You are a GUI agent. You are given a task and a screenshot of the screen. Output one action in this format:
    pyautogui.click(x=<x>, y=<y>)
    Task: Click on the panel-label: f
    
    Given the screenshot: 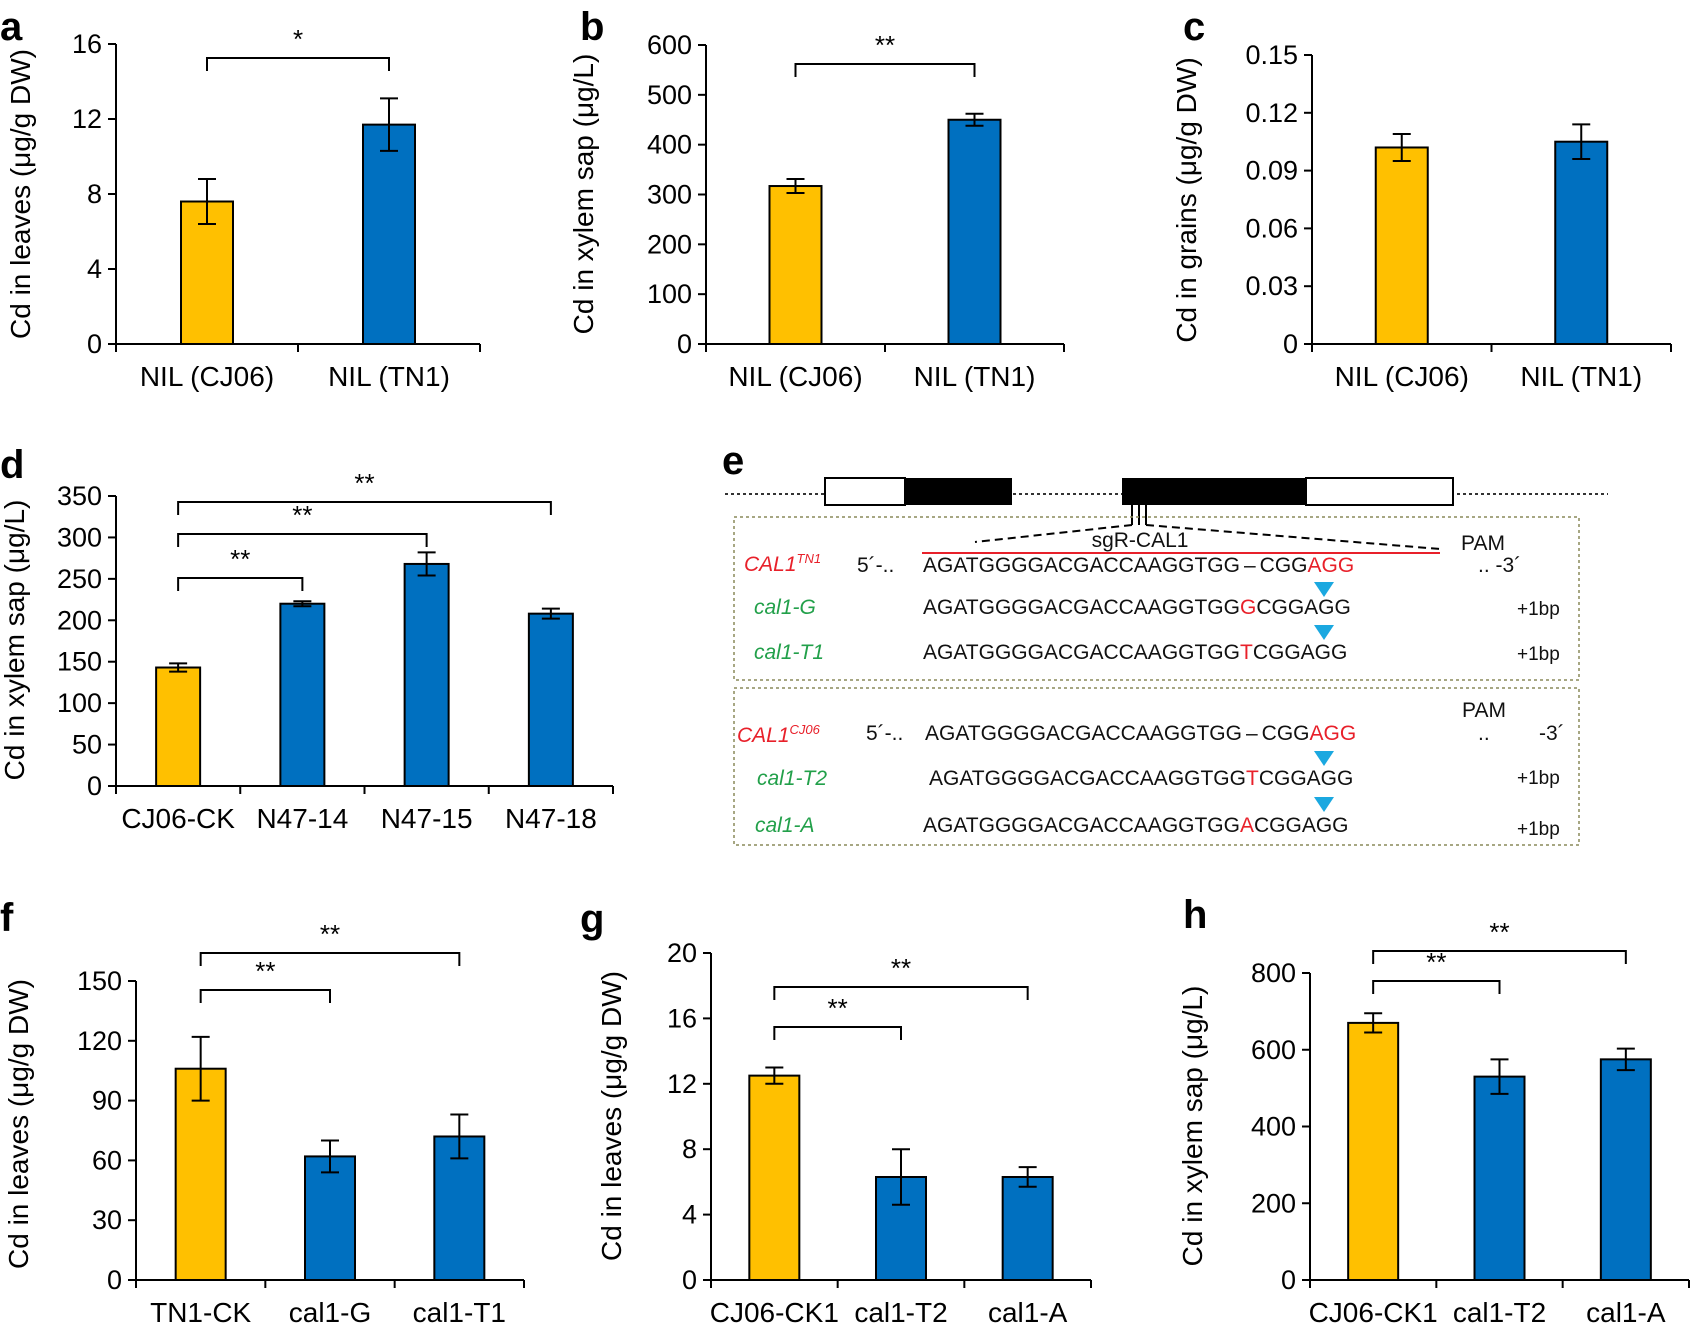 What is the action you would take?
    pyautogui.click(x=7, y=918)
    